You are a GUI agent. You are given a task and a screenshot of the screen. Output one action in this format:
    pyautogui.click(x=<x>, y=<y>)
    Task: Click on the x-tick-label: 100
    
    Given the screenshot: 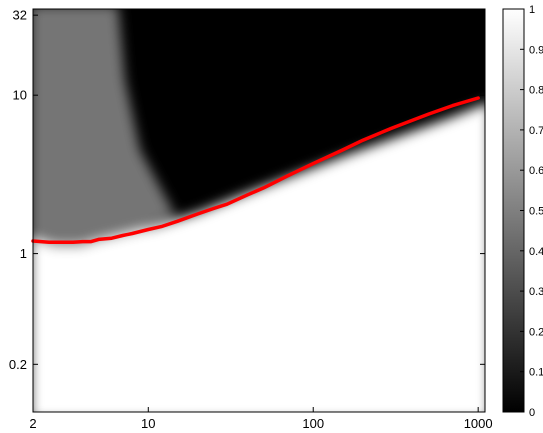 What is the action you would take?
    pyautogui.click(x=313, y=423)
    